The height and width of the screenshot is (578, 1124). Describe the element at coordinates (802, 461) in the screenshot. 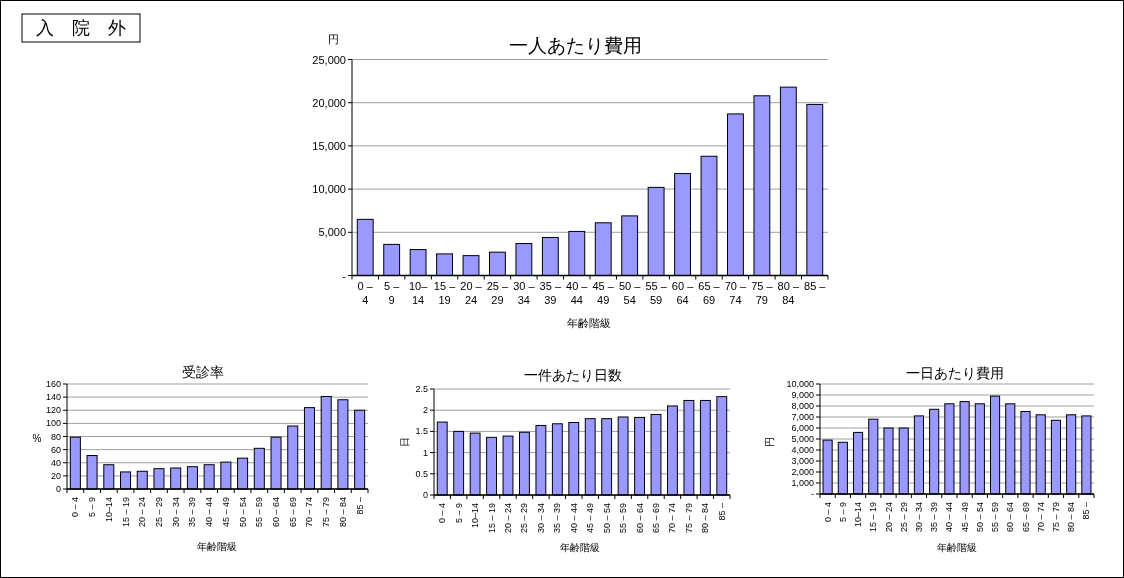

I see `y-tick-label: 3,000` at that location.